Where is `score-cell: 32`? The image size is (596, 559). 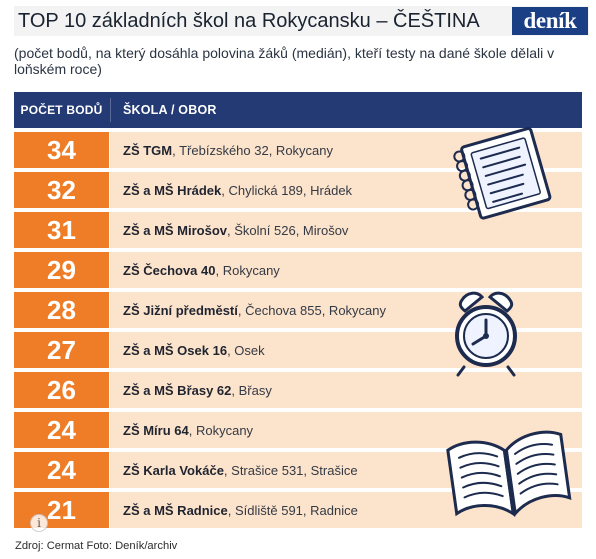
score-cell: 32 is located at coordinates (61, 190).